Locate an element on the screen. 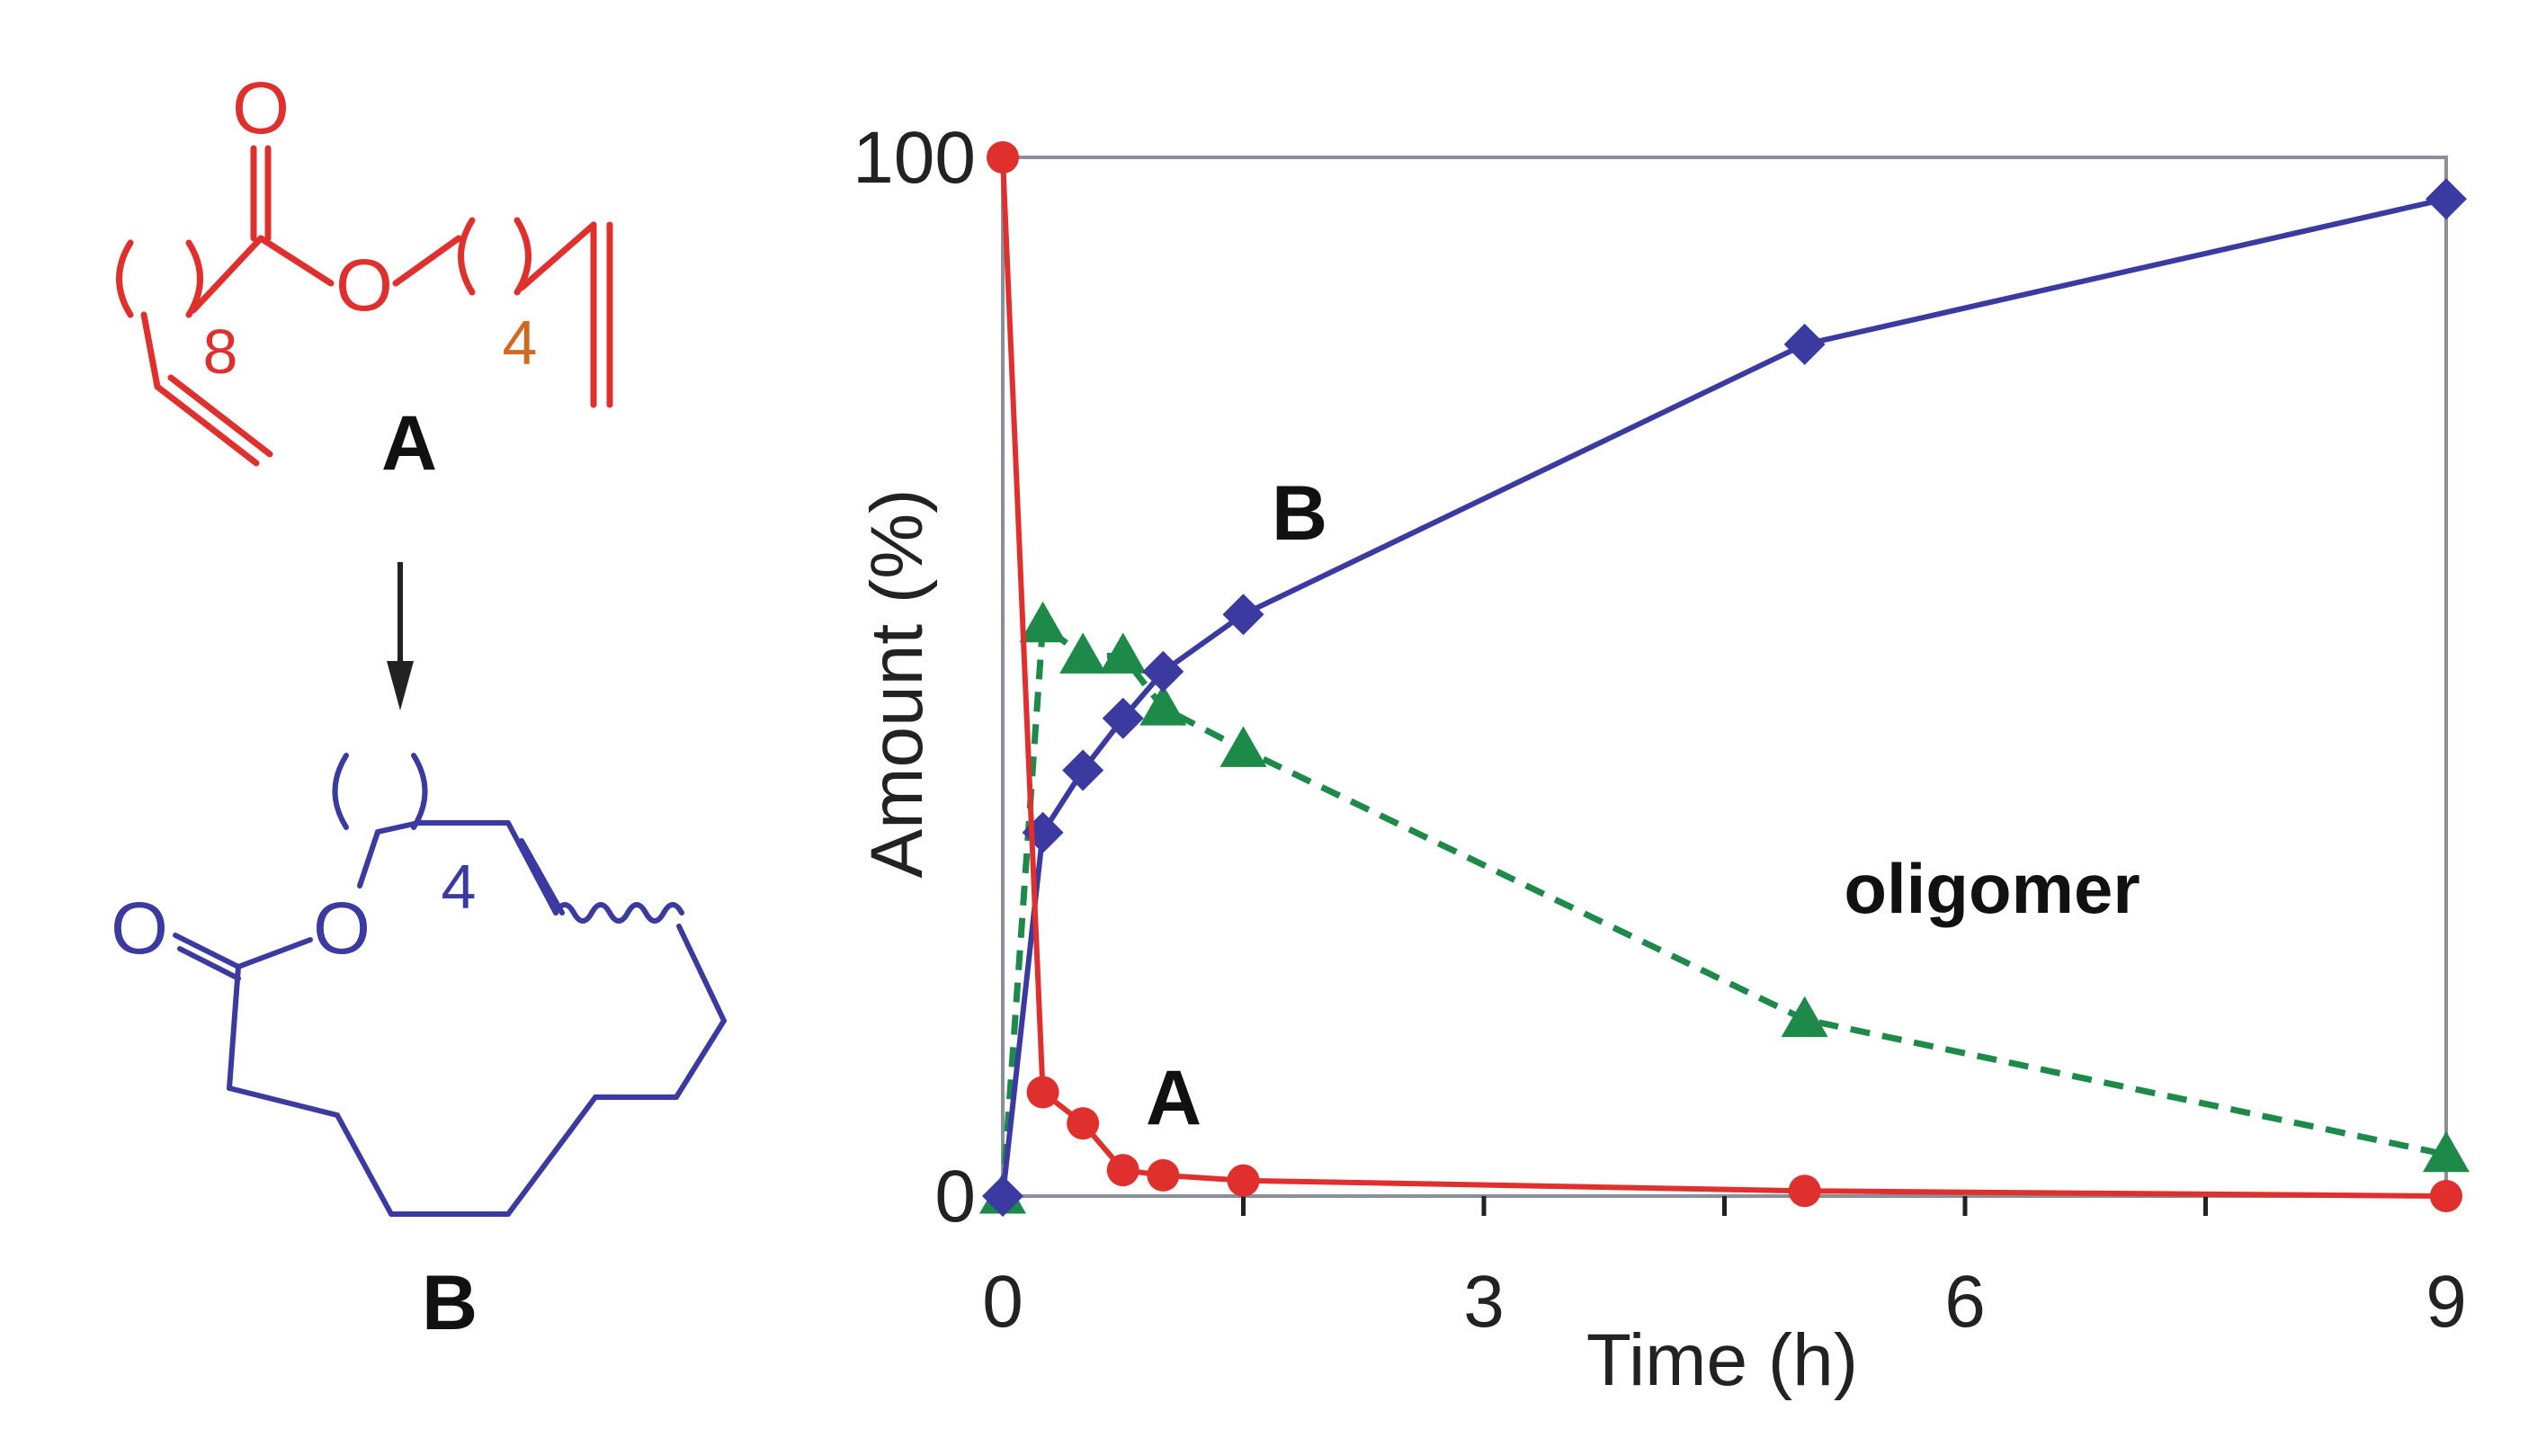  y-tick-label: 100 is located at coordinates (914, 158).